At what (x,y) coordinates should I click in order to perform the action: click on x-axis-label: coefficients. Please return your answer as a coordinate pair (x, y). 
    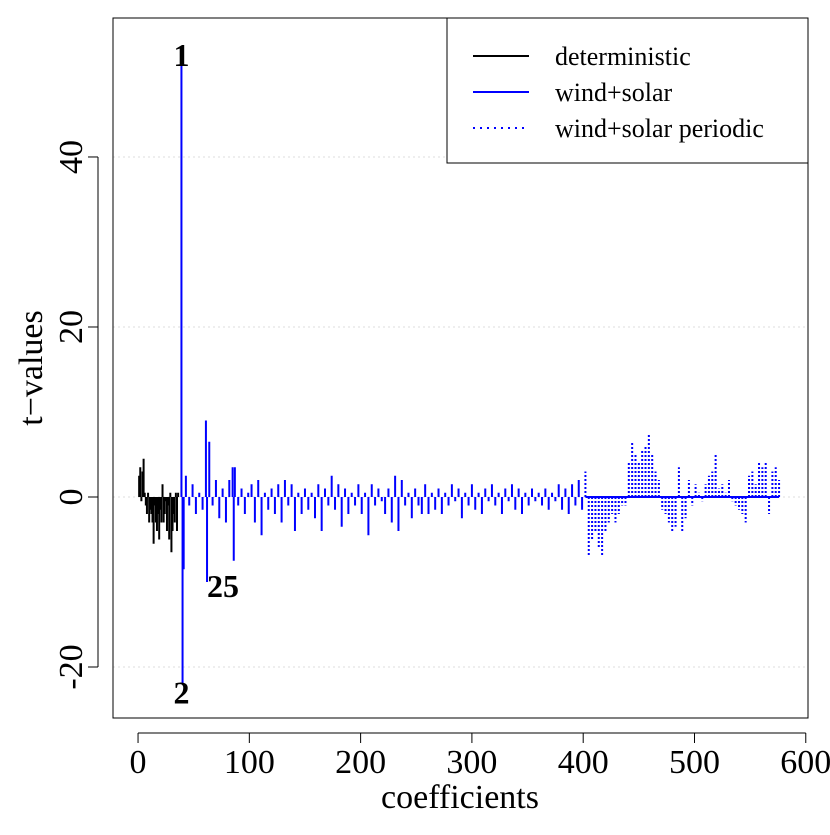
    Looking at the image, I should click on (460, 797).